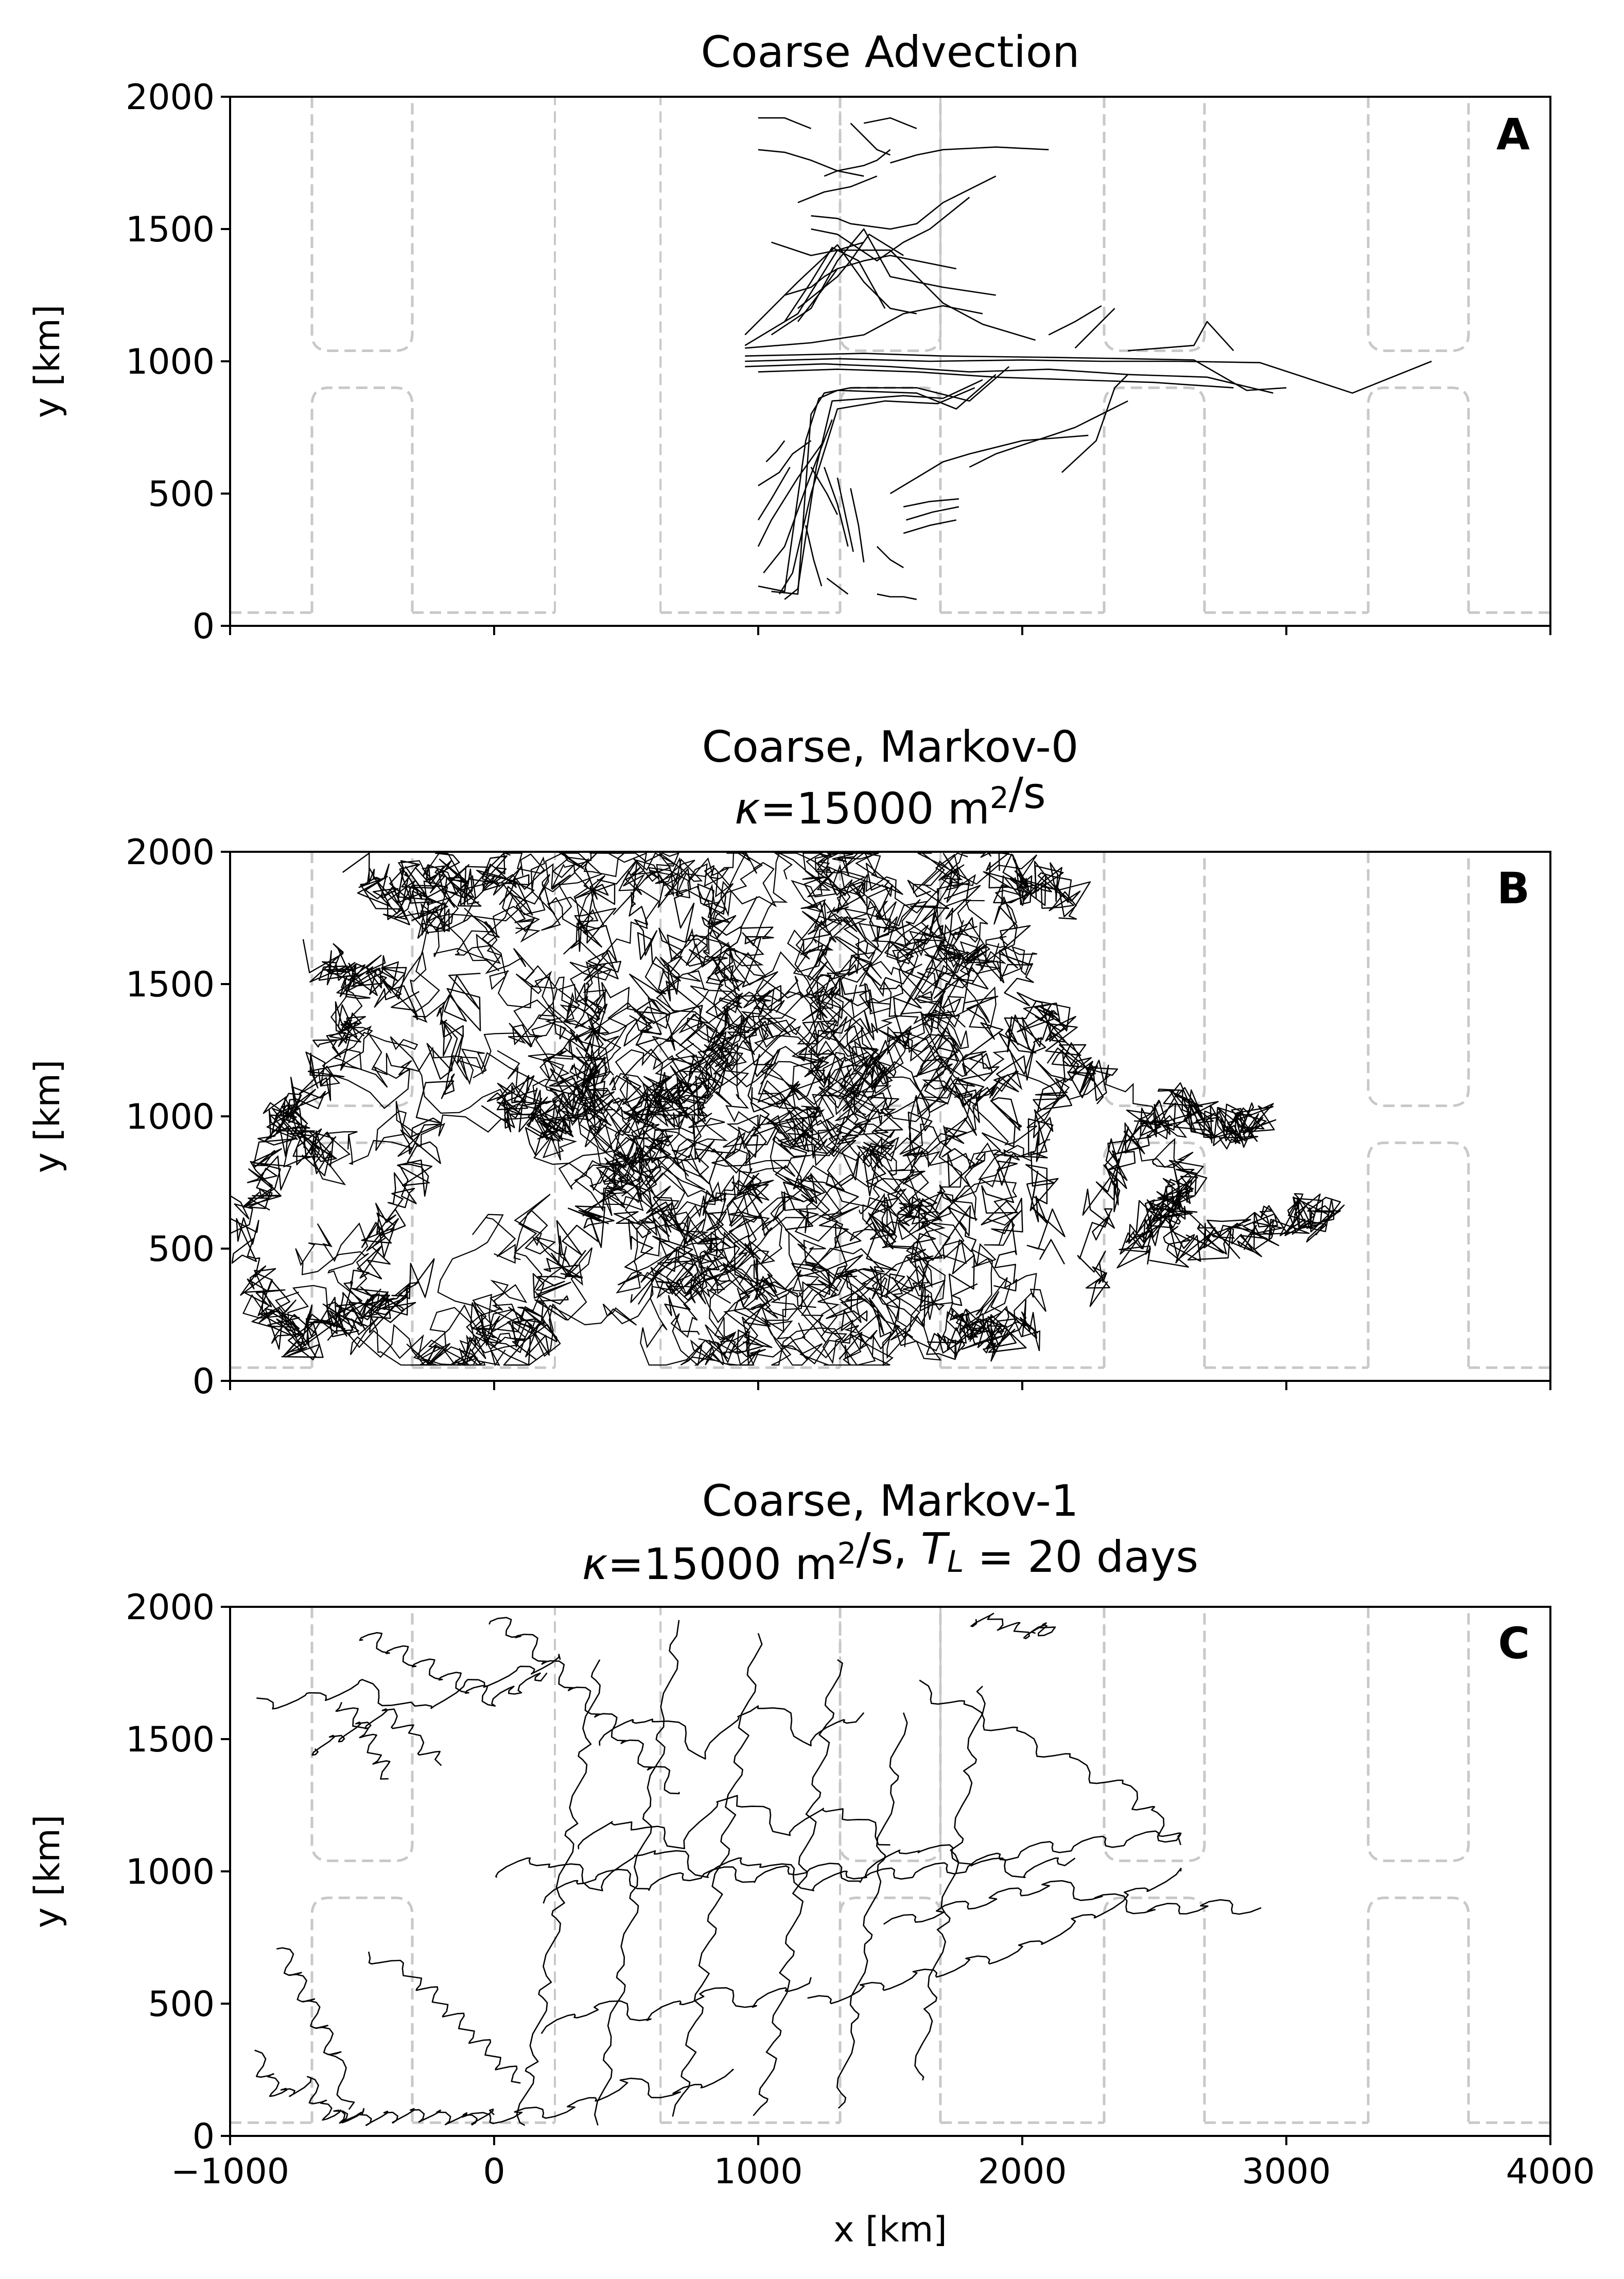  Describe the element at coordinates (170, 985) in the screenshot. I see `y-tick-label-B-3: 1500` at that location.